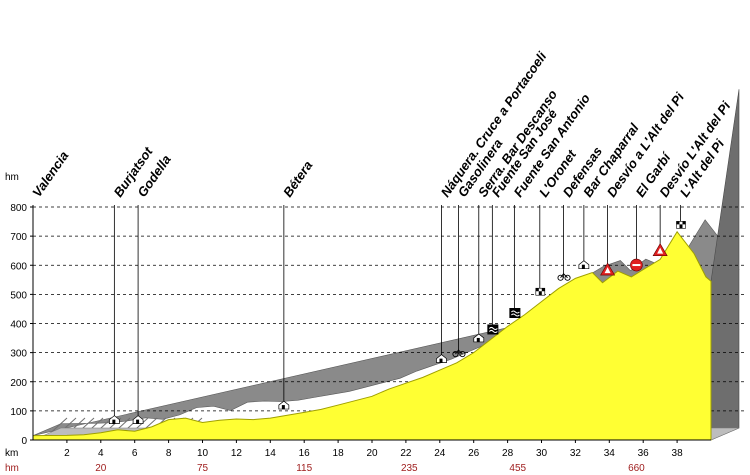 This screenshot has width=750, height=475. I want to click on x-tick-label: 28, so click(508, 453).